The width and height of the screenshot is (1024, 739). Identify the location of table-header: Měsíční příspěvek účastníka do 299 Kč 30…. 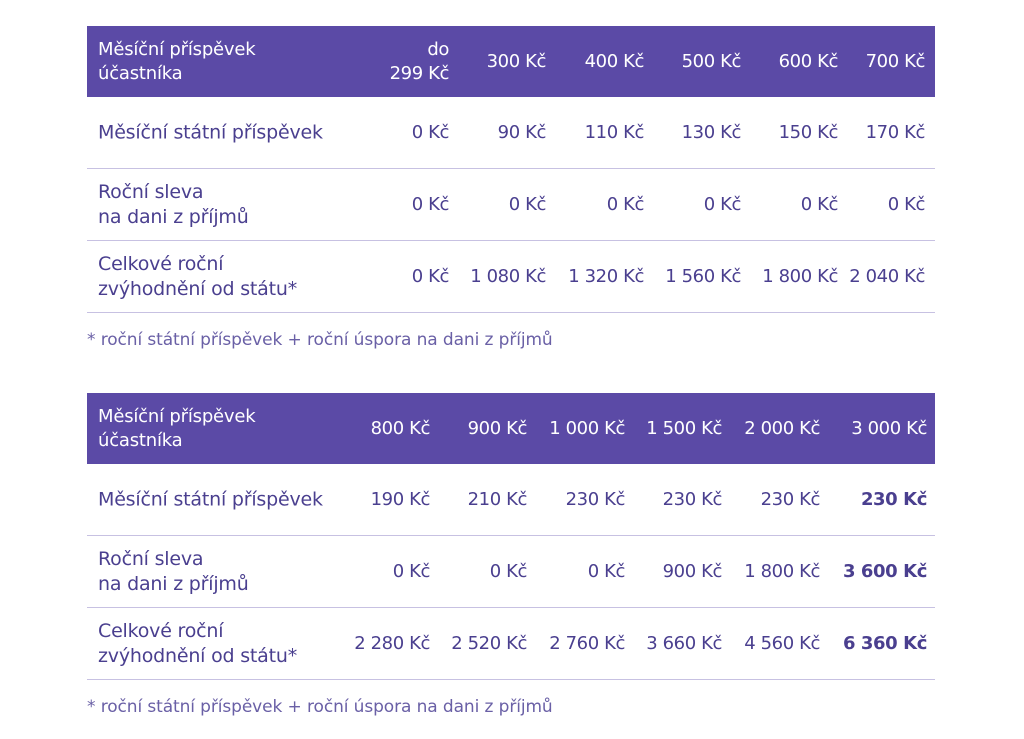
(511, 61).